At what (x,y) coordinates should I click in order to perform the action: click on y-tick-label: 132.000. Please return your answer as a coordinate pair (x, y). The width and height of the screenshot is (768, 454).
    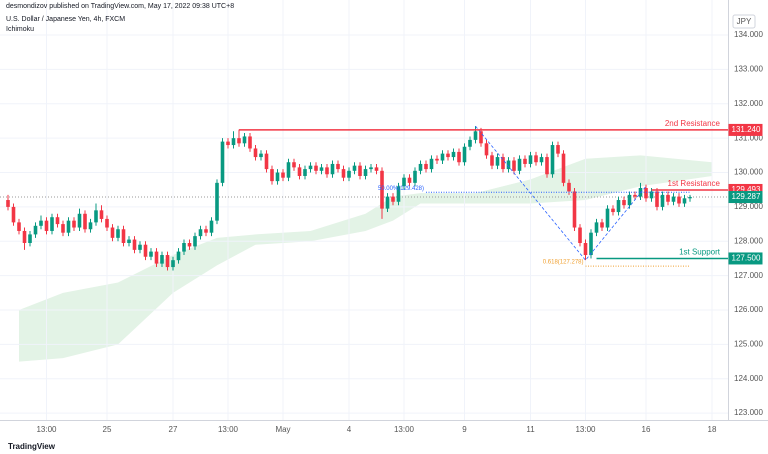
    Looking at the image, I should click on (748, 103).